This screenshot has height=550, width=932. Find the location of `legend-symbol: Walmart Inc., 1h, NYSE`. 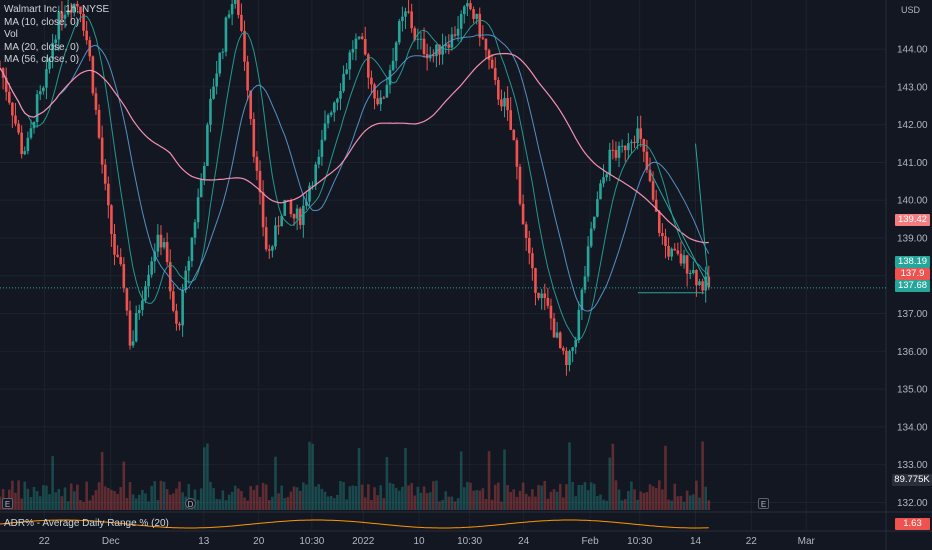

legend-symbol: Walmart Inc., 1h, NYSE is located at coordinates (57, 9).